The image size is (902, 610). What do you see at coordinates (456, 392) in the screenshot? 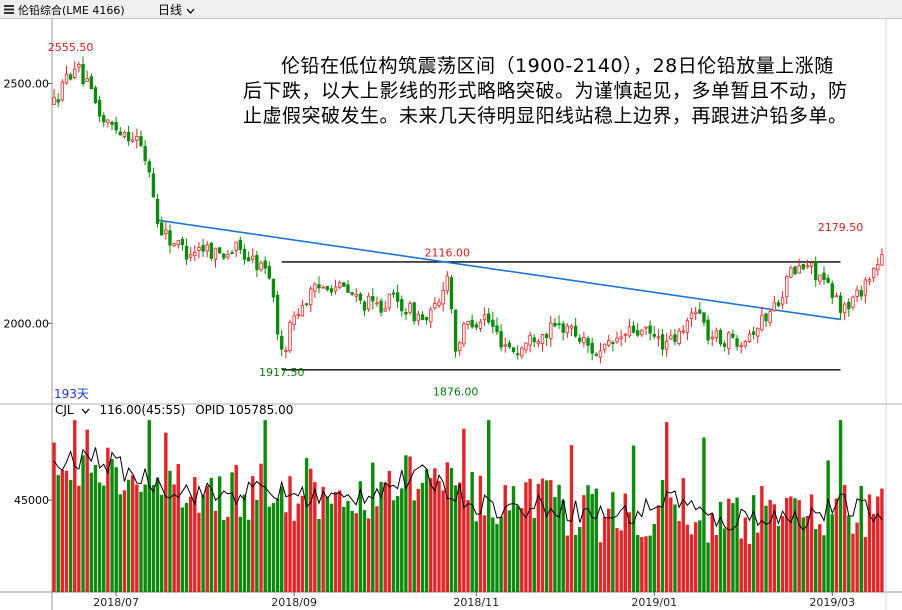
I see `price-annotation: 1876.00` at bounding box center [456, 392].